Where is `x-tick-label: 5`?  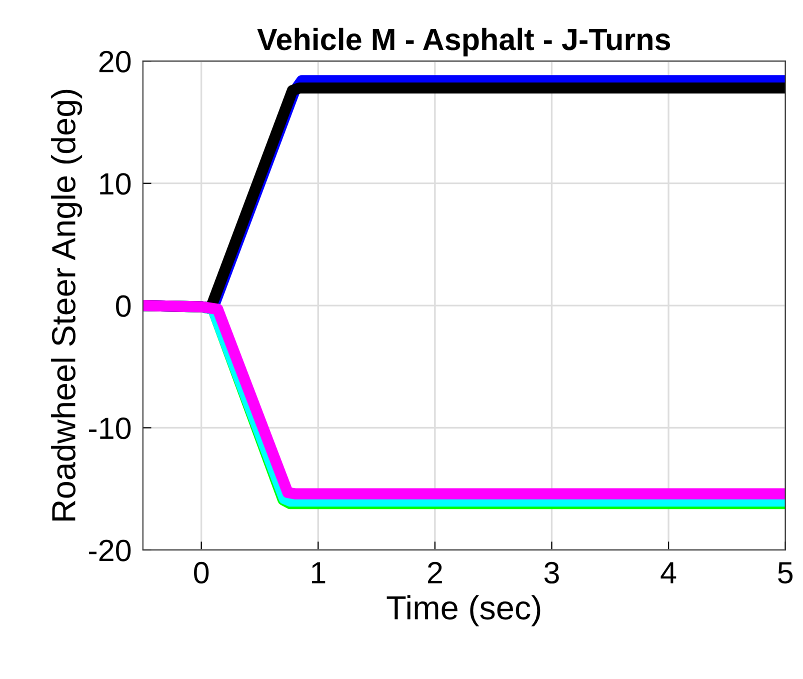
x-tick-label: 5 is located at coordinates (785, 573).